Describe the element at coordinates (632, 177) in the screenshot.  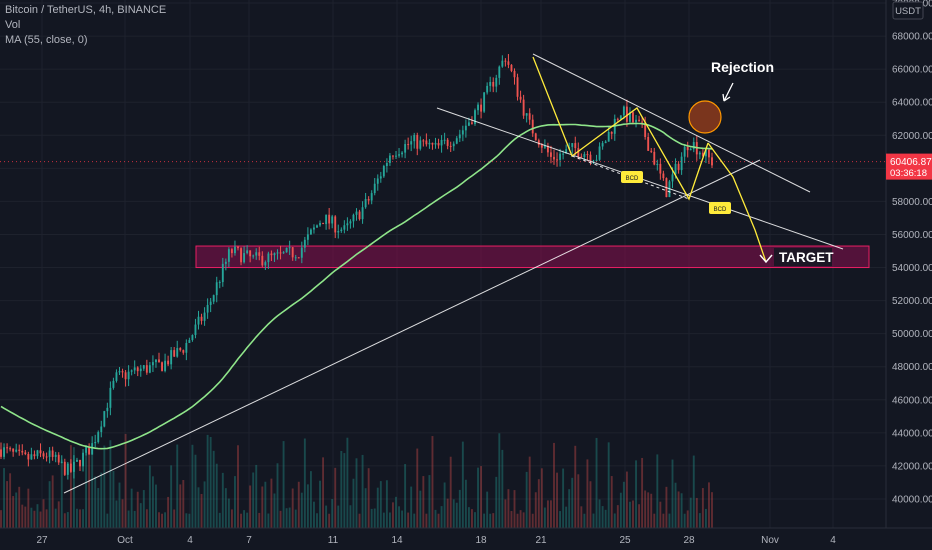
I see `pattern-label-a-bg` at that location.